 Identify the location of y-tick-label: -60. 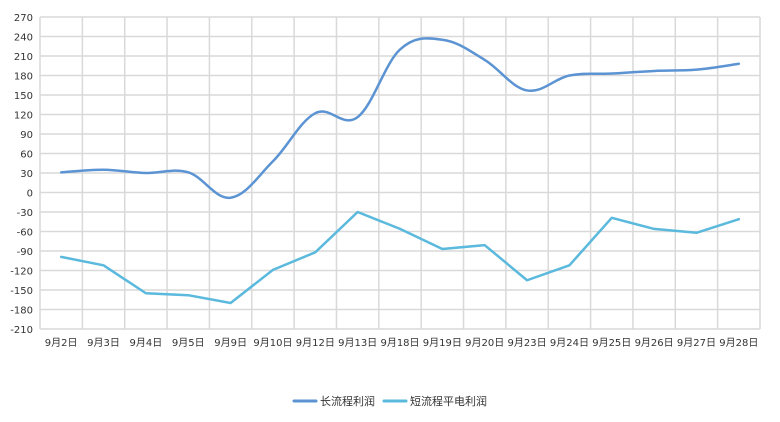
(25, 233).